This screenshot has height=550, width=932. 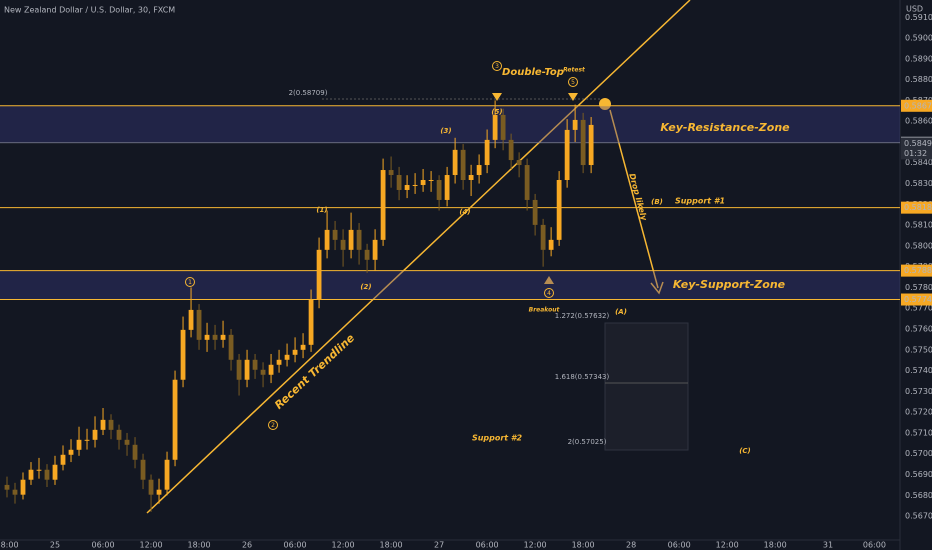 What do you see at coordinates (55, 545) in the screenshot?
I see `x-tick-label: 25` at bounding box center [55, 545].